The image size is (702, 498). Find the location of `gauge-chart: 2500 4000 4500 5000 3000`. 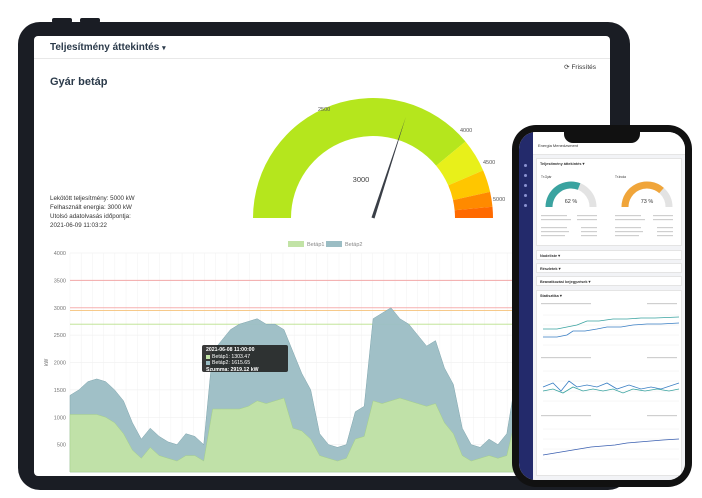

gauge-chart: 2500 4000 4500 5000 3000 is located at coordinates (379, 158).